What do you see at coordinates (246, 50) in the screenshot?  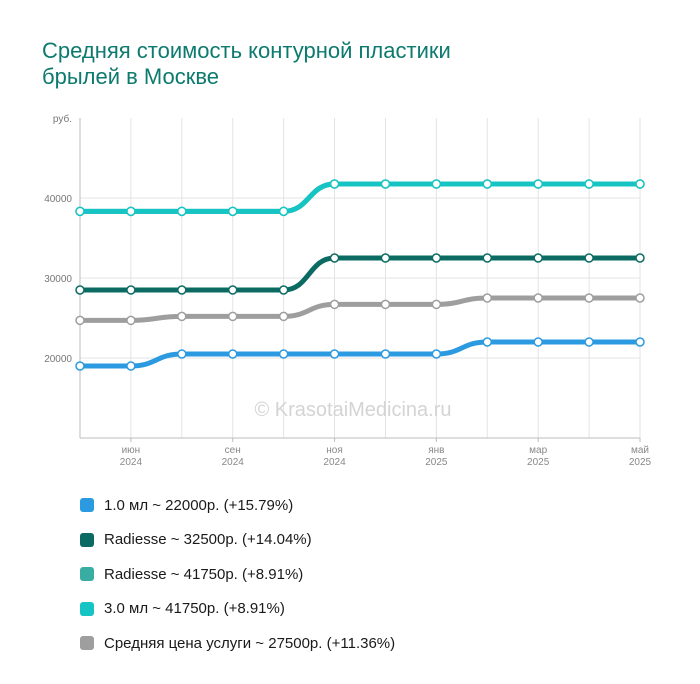 I see `chart-title-line-1: Средняя стоимость контурной пластики` at bounding box center [246, 50].